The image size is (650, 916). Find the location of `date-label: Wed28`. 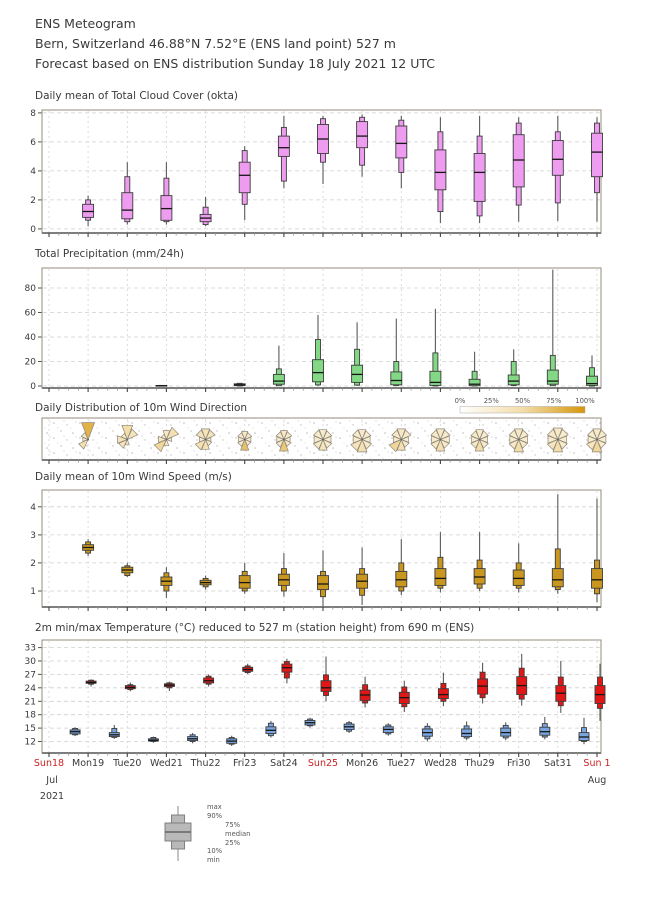

date-label: Wed28 is located at coordinates (440, 763).